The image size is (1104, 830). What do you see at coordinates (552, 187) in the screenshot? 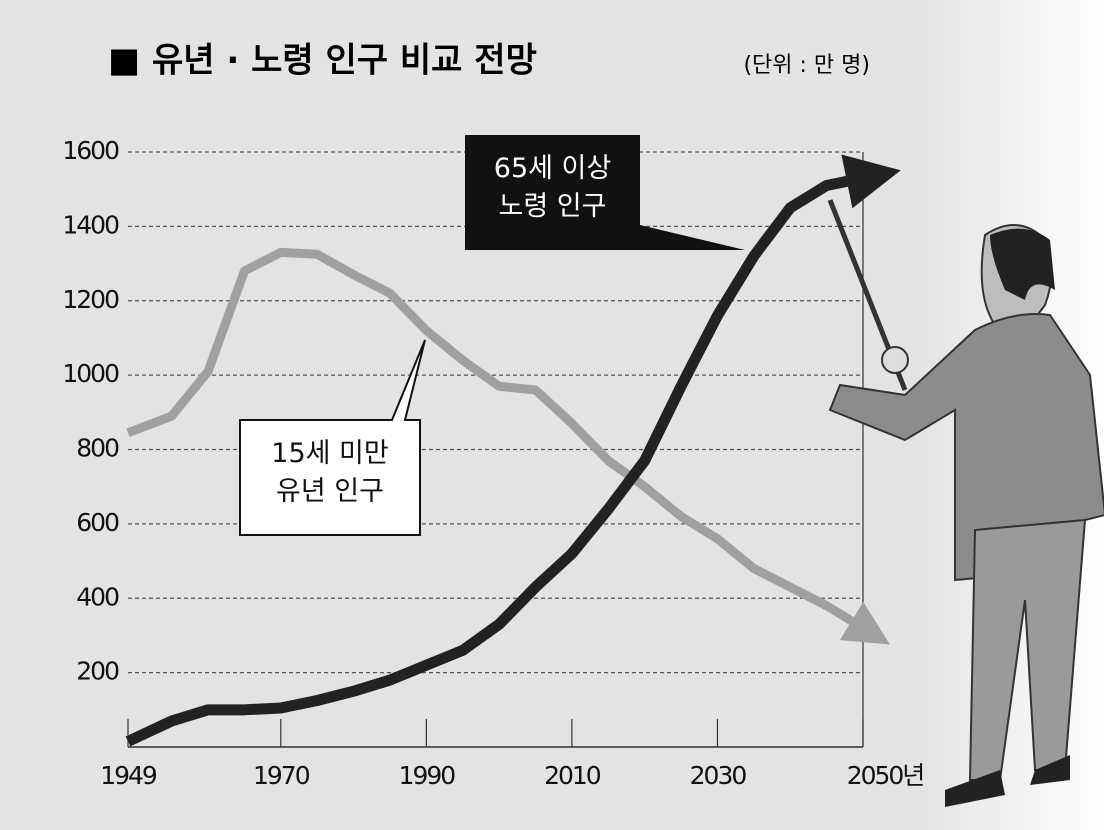
I see `series-label: 65세 이상 노령 인구` at bounding box center [552, 187].